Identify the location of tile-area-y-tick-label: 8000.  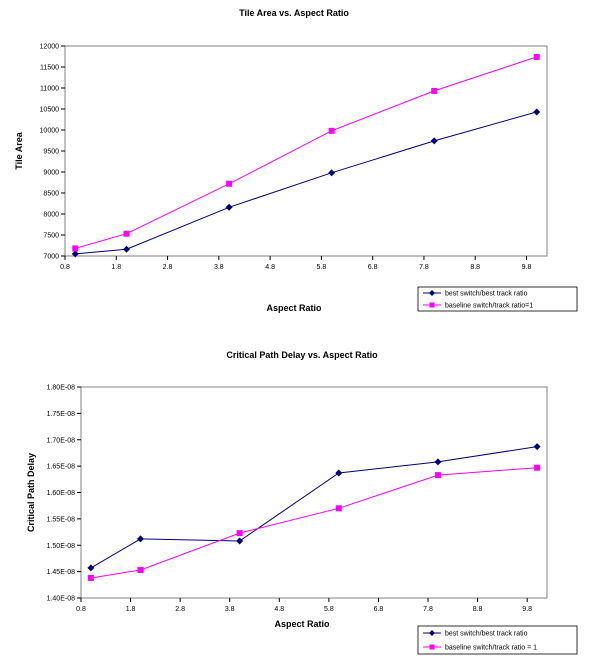
(51, 215).